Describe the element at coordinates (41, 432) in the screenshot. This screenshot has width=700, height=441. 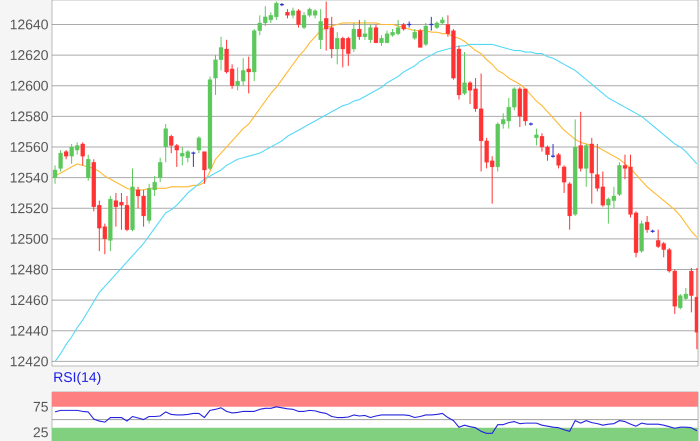
I see `y-tick-label: 25` at that location.